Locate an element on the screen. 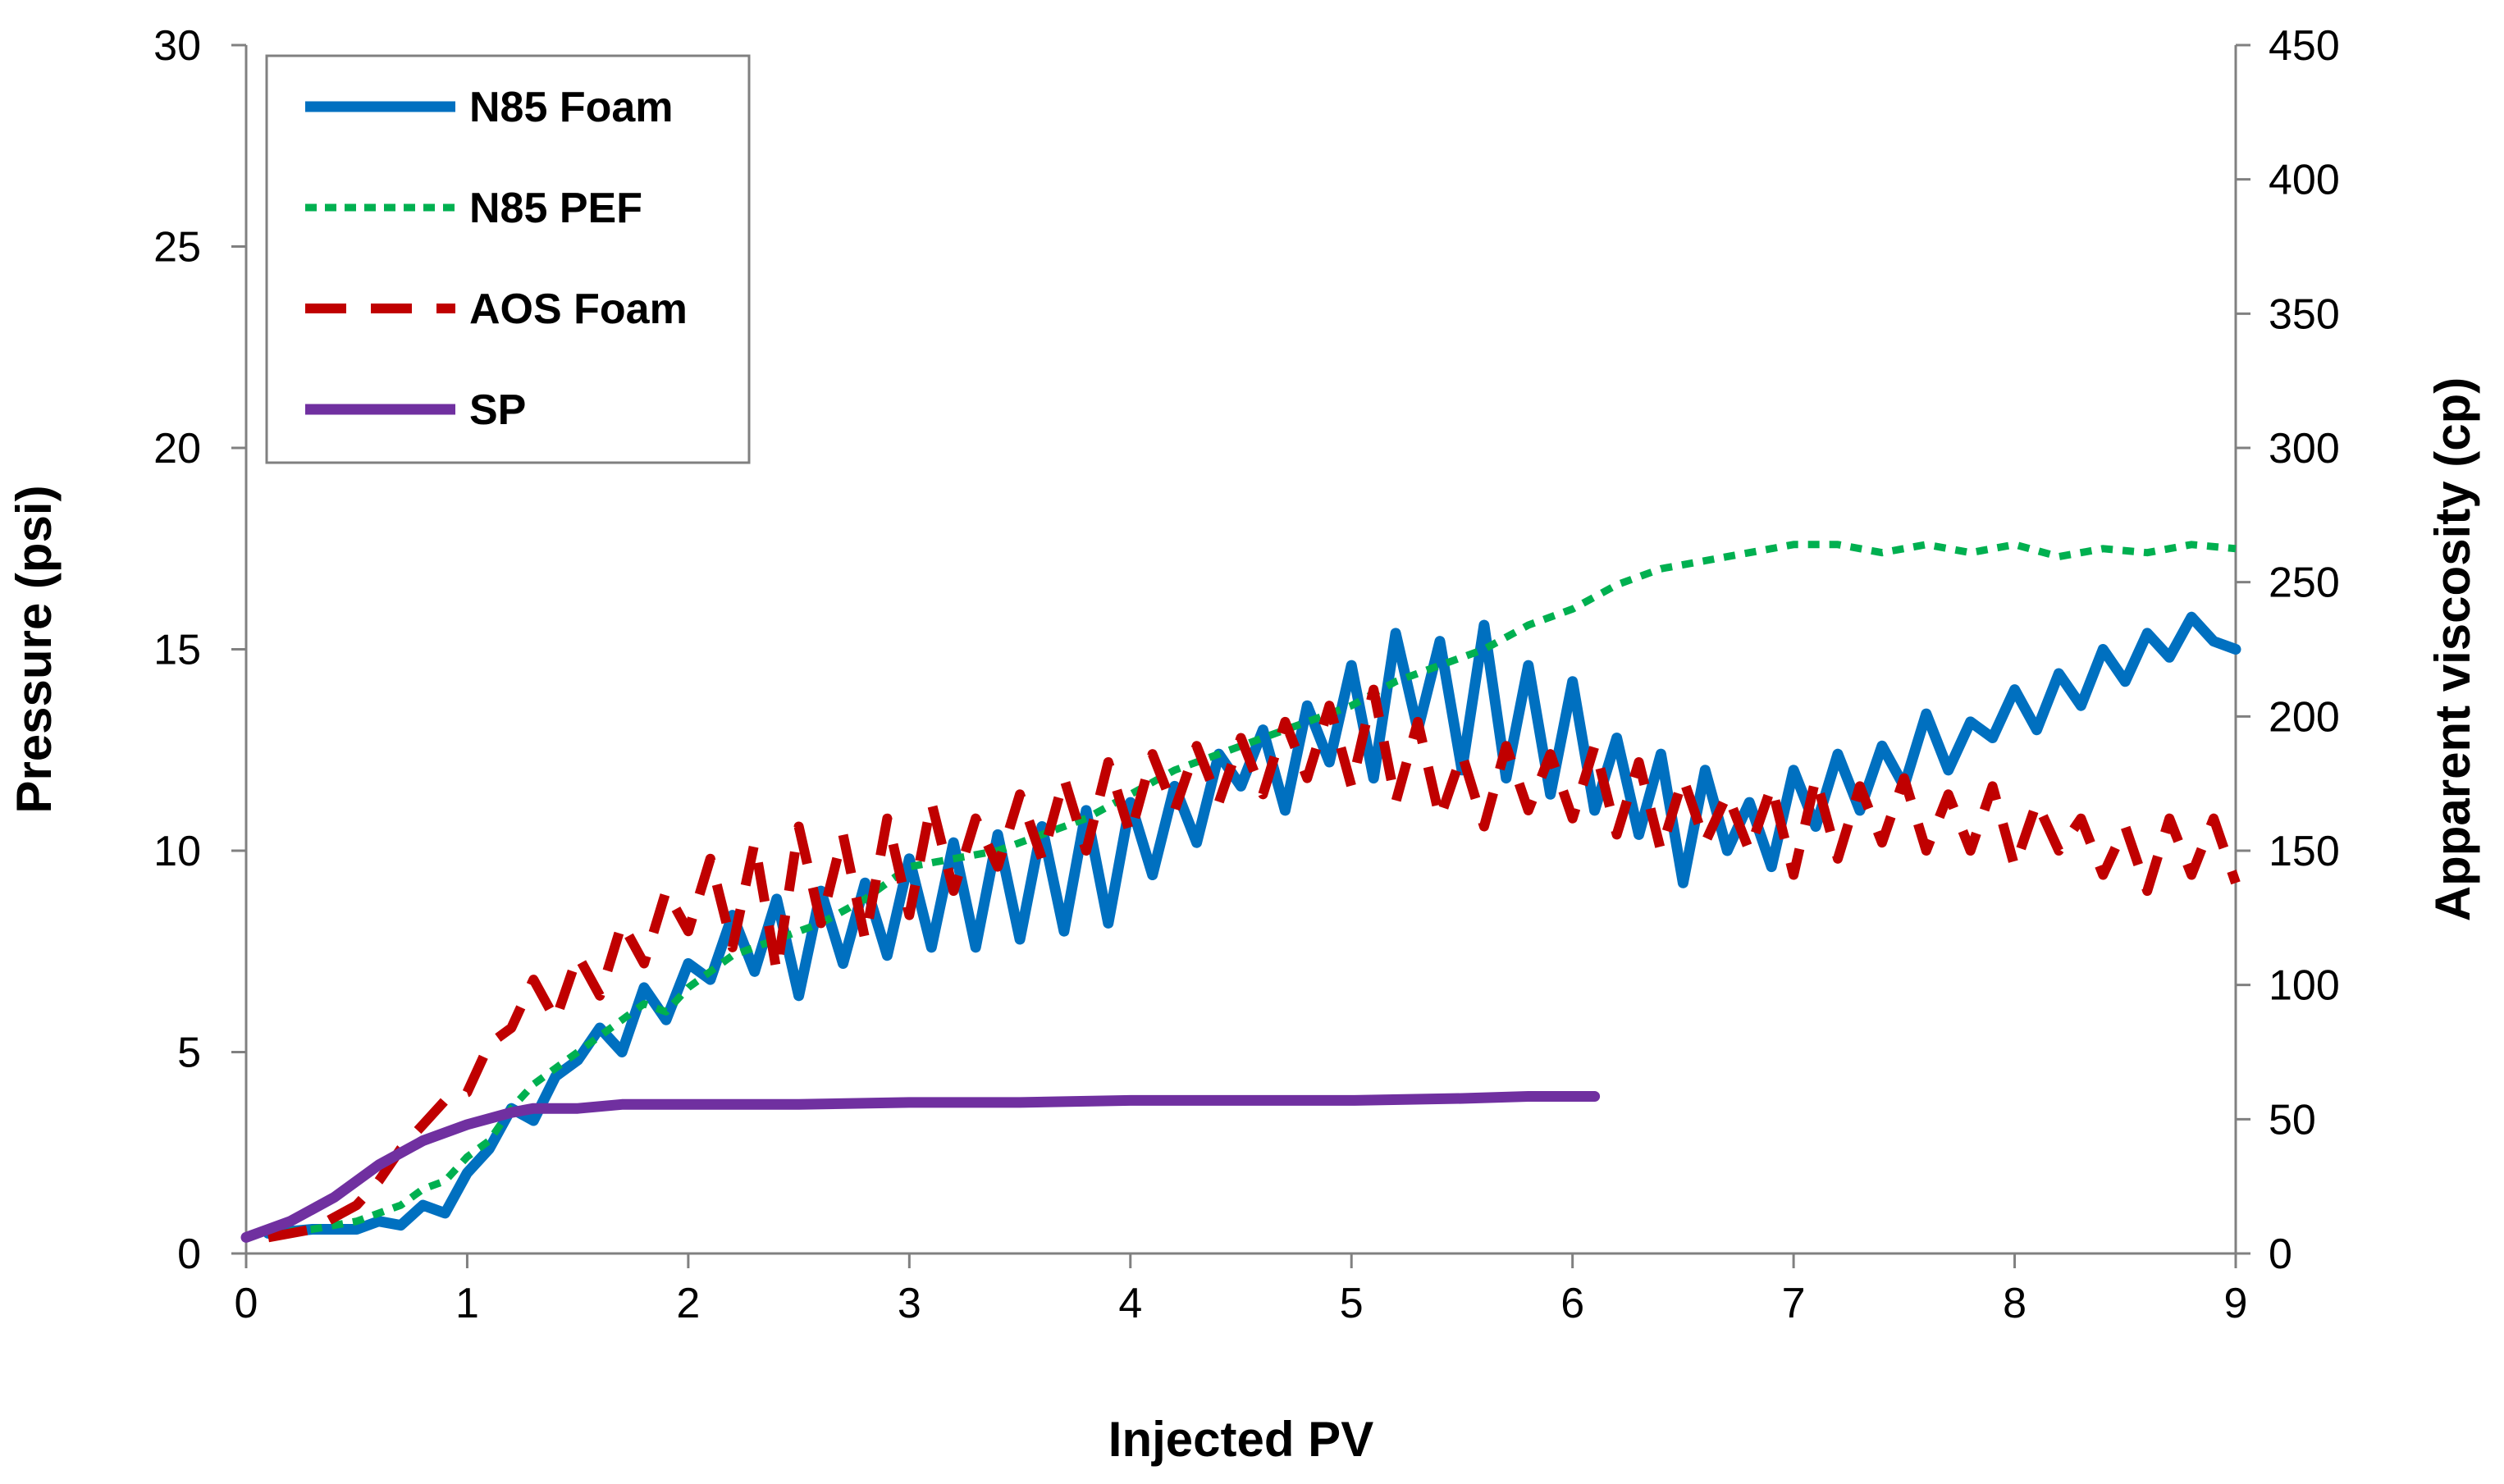 Image resolution: width=2504 pixels, height=1484 pixels. y2-tick-label: 50 is located at coordinates (2292, 1120).